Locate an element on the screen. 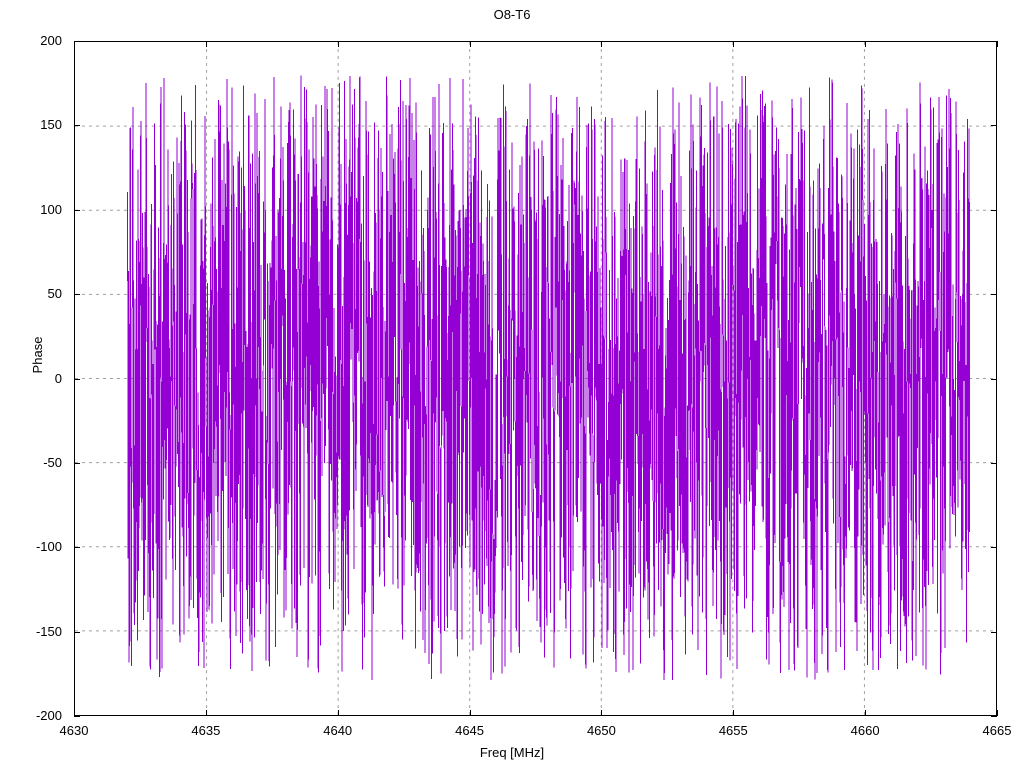 Image resolution: width=1024 pixels, height=768 pixels. x-tick-label: 4655 is located at coordinates (733, 730).